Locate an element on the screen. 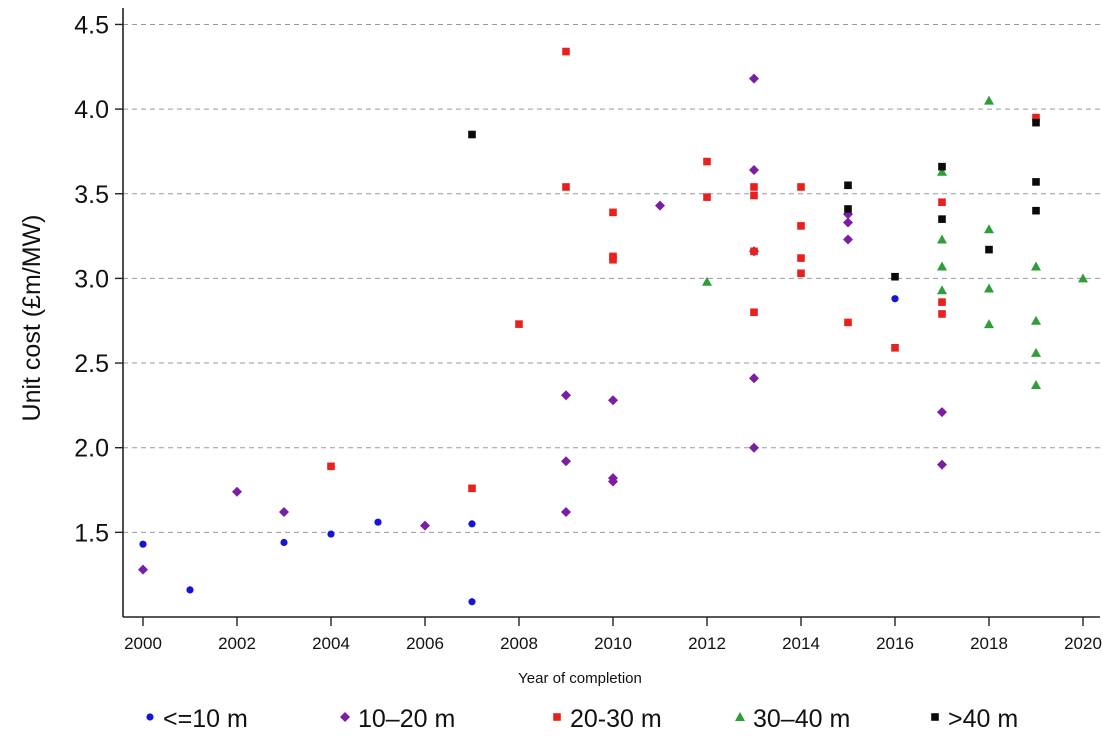 The height and width of the screenshot is (742, 1103). x-tick-label: 2006 is located at coordinates (425, 643).